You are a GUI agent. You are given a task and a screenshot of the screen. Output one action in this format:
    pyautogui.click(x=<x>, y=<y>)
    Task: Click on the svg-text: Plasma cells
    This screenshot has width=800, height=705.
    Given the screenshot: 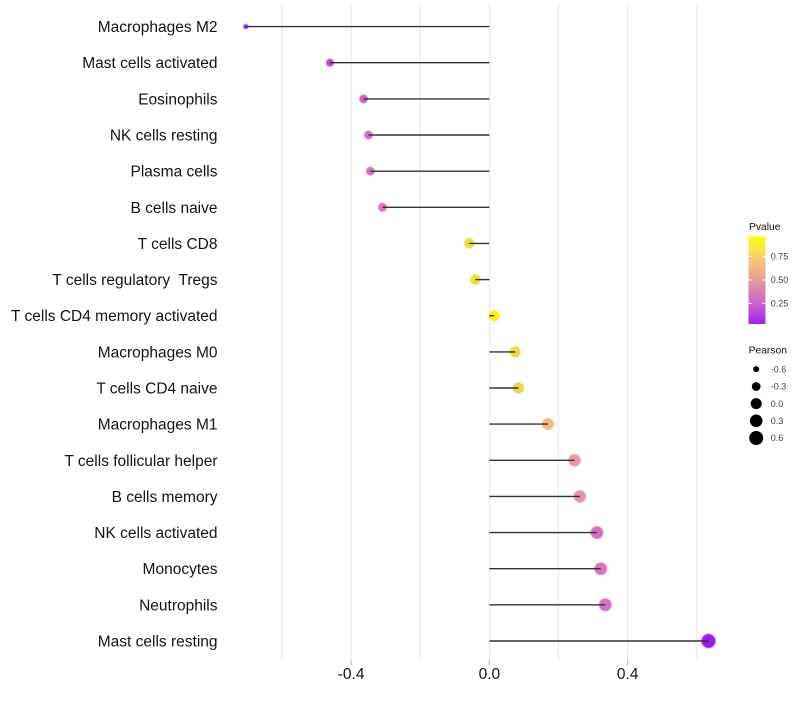 What is the action you would take?
    pyautogui.click(x=174, y=172)
    